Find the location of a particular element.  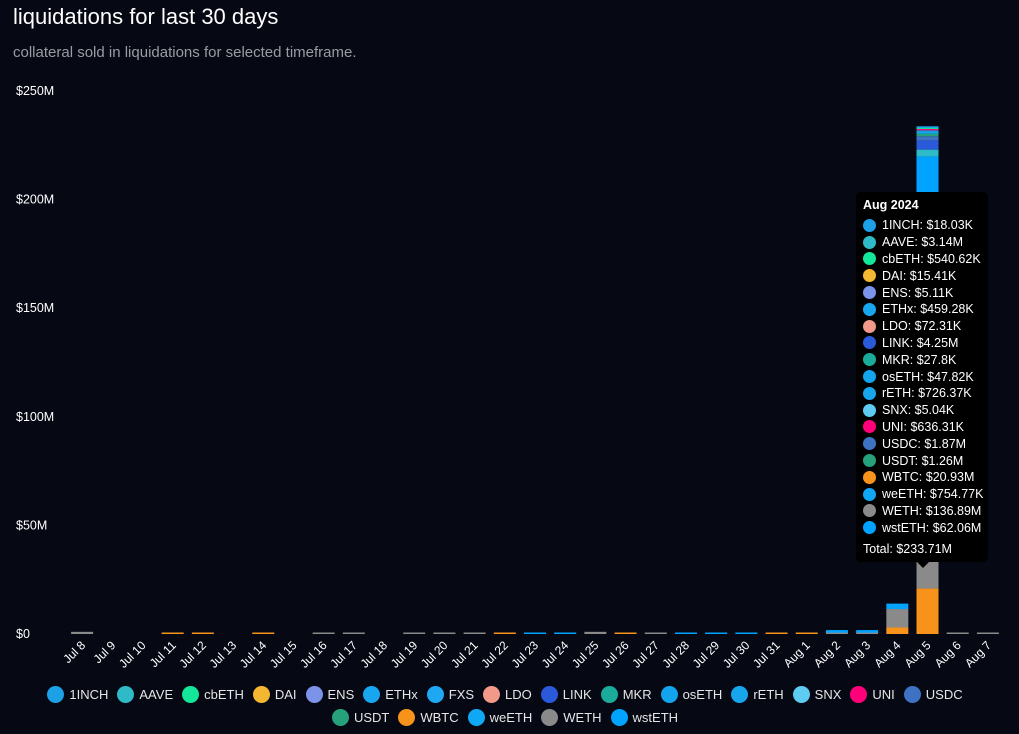

legend-item-fxs: FXS is located at coordinates (450, 694).